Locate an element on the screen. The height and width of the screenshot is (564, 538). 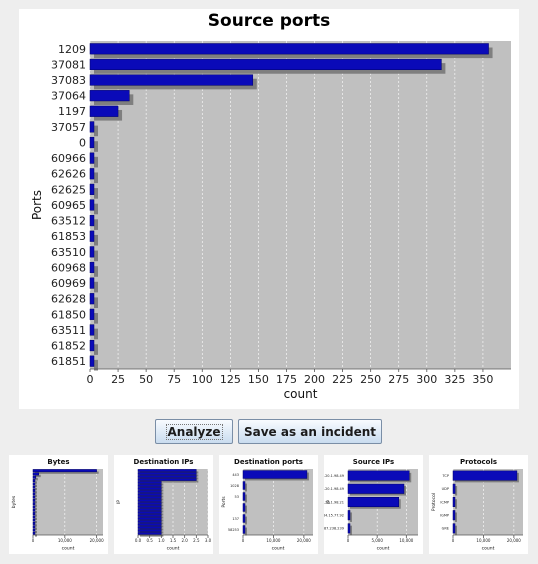
x-tick-label: 1.5 is located at coordinates (173, 540).